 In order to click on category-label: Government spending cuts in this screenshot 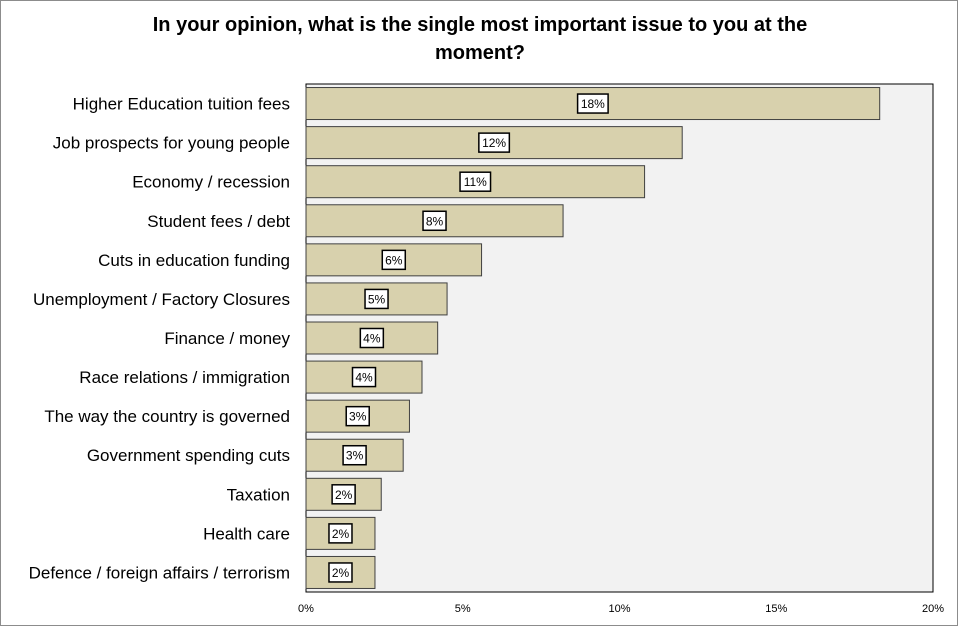, I will do `click(188, 455)`.